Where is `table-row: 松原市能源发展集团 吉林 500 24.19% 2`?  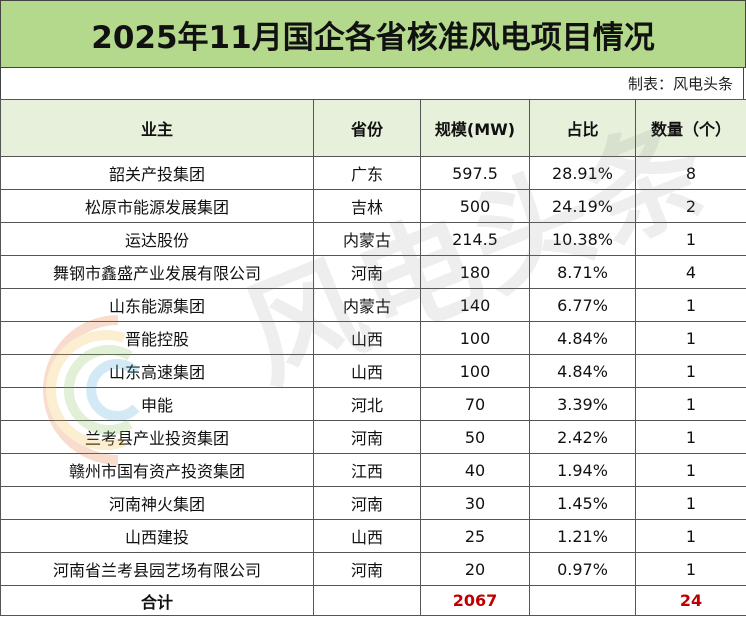
table-row: 松原市能源发展集团 吉林 500 24.19% 2 is located at coordinates (373, 206).